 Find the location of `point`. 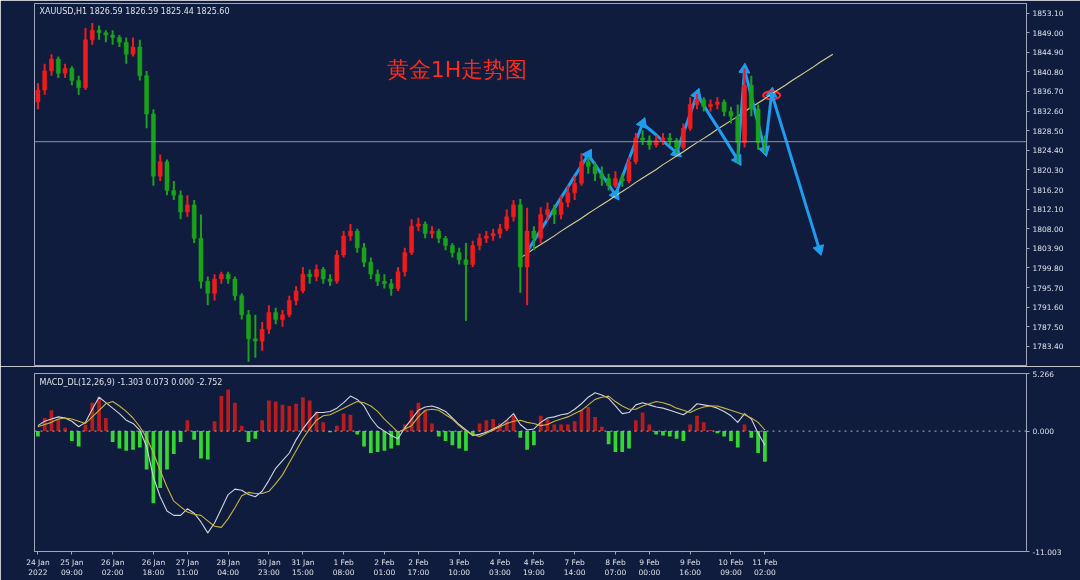

point is located at coordinates (818, 250).